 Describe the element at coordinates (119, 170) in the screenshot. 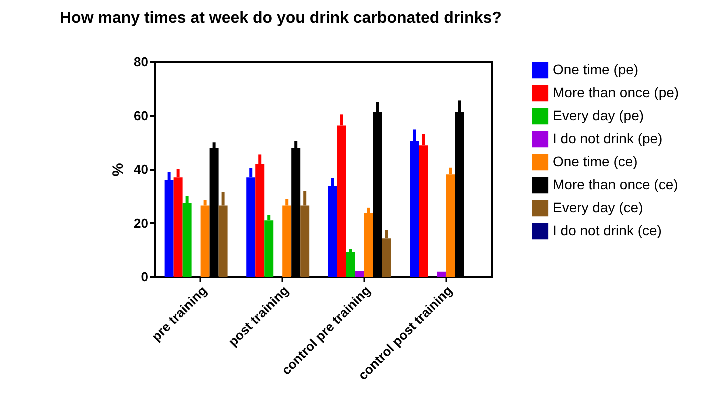

I see `y-axis-title: %` at that location.